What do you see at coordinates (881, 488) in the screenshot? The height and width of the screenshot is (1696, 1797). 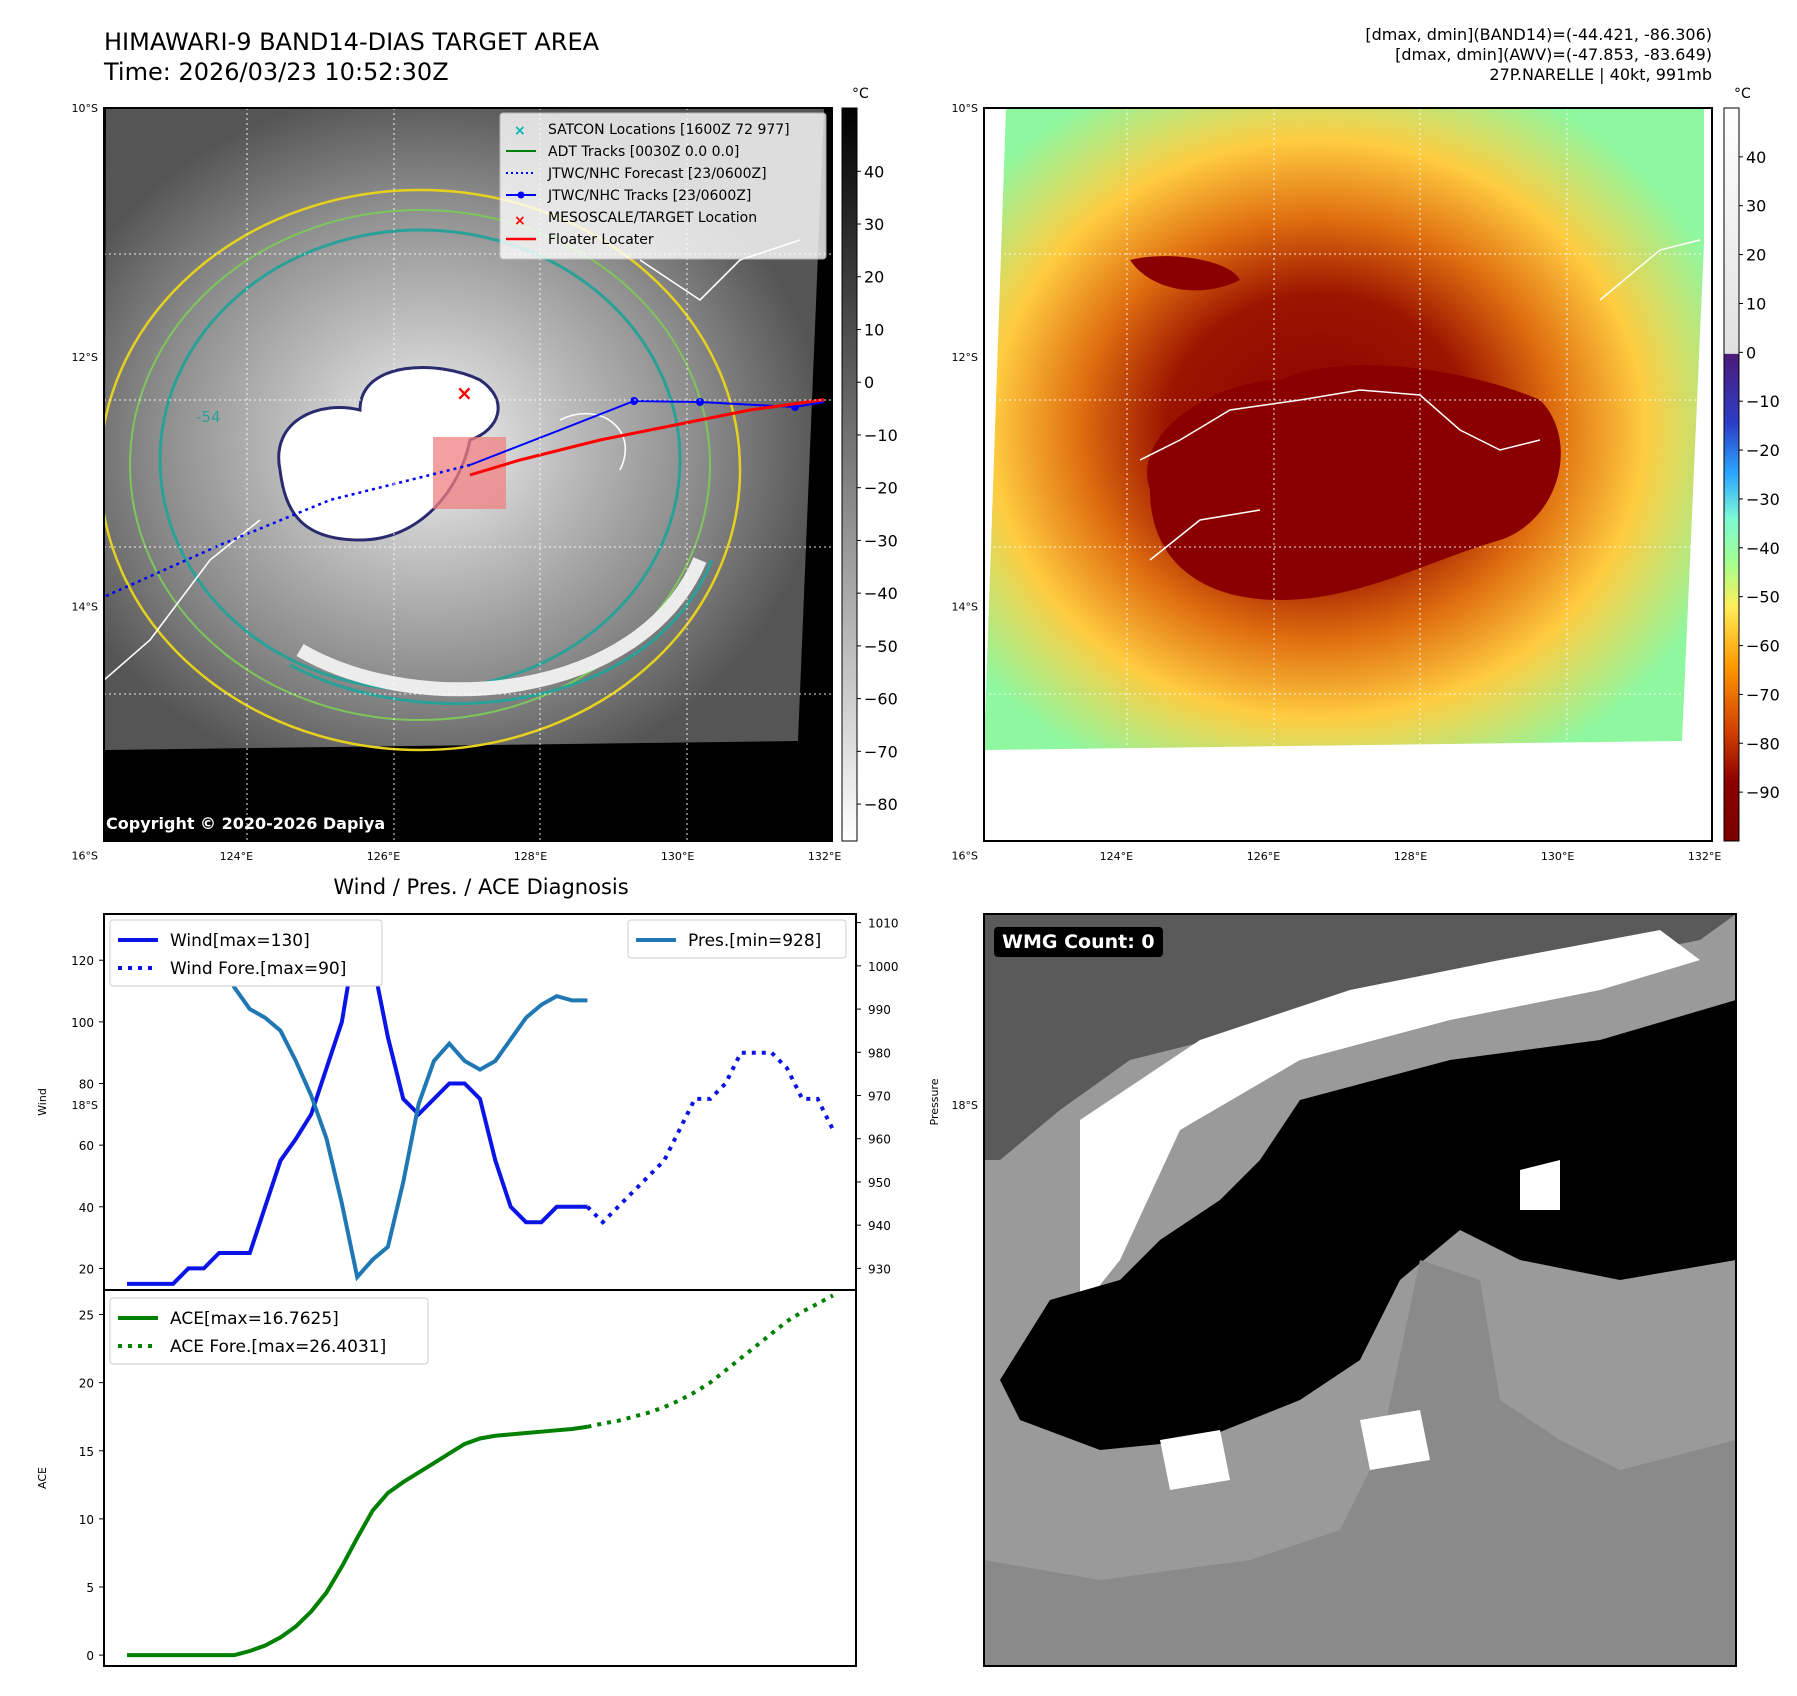 I see `colorbar-tick-label: −20` at bounding box center [881, 488].